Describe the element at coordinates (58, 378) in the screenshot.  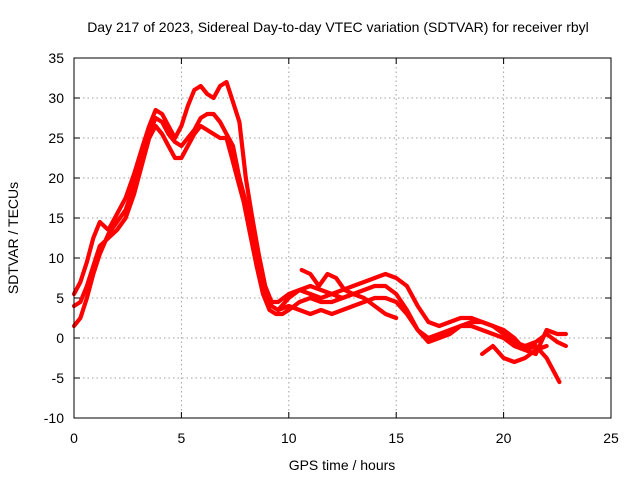
I see `y-tick-label: -5` at that location.